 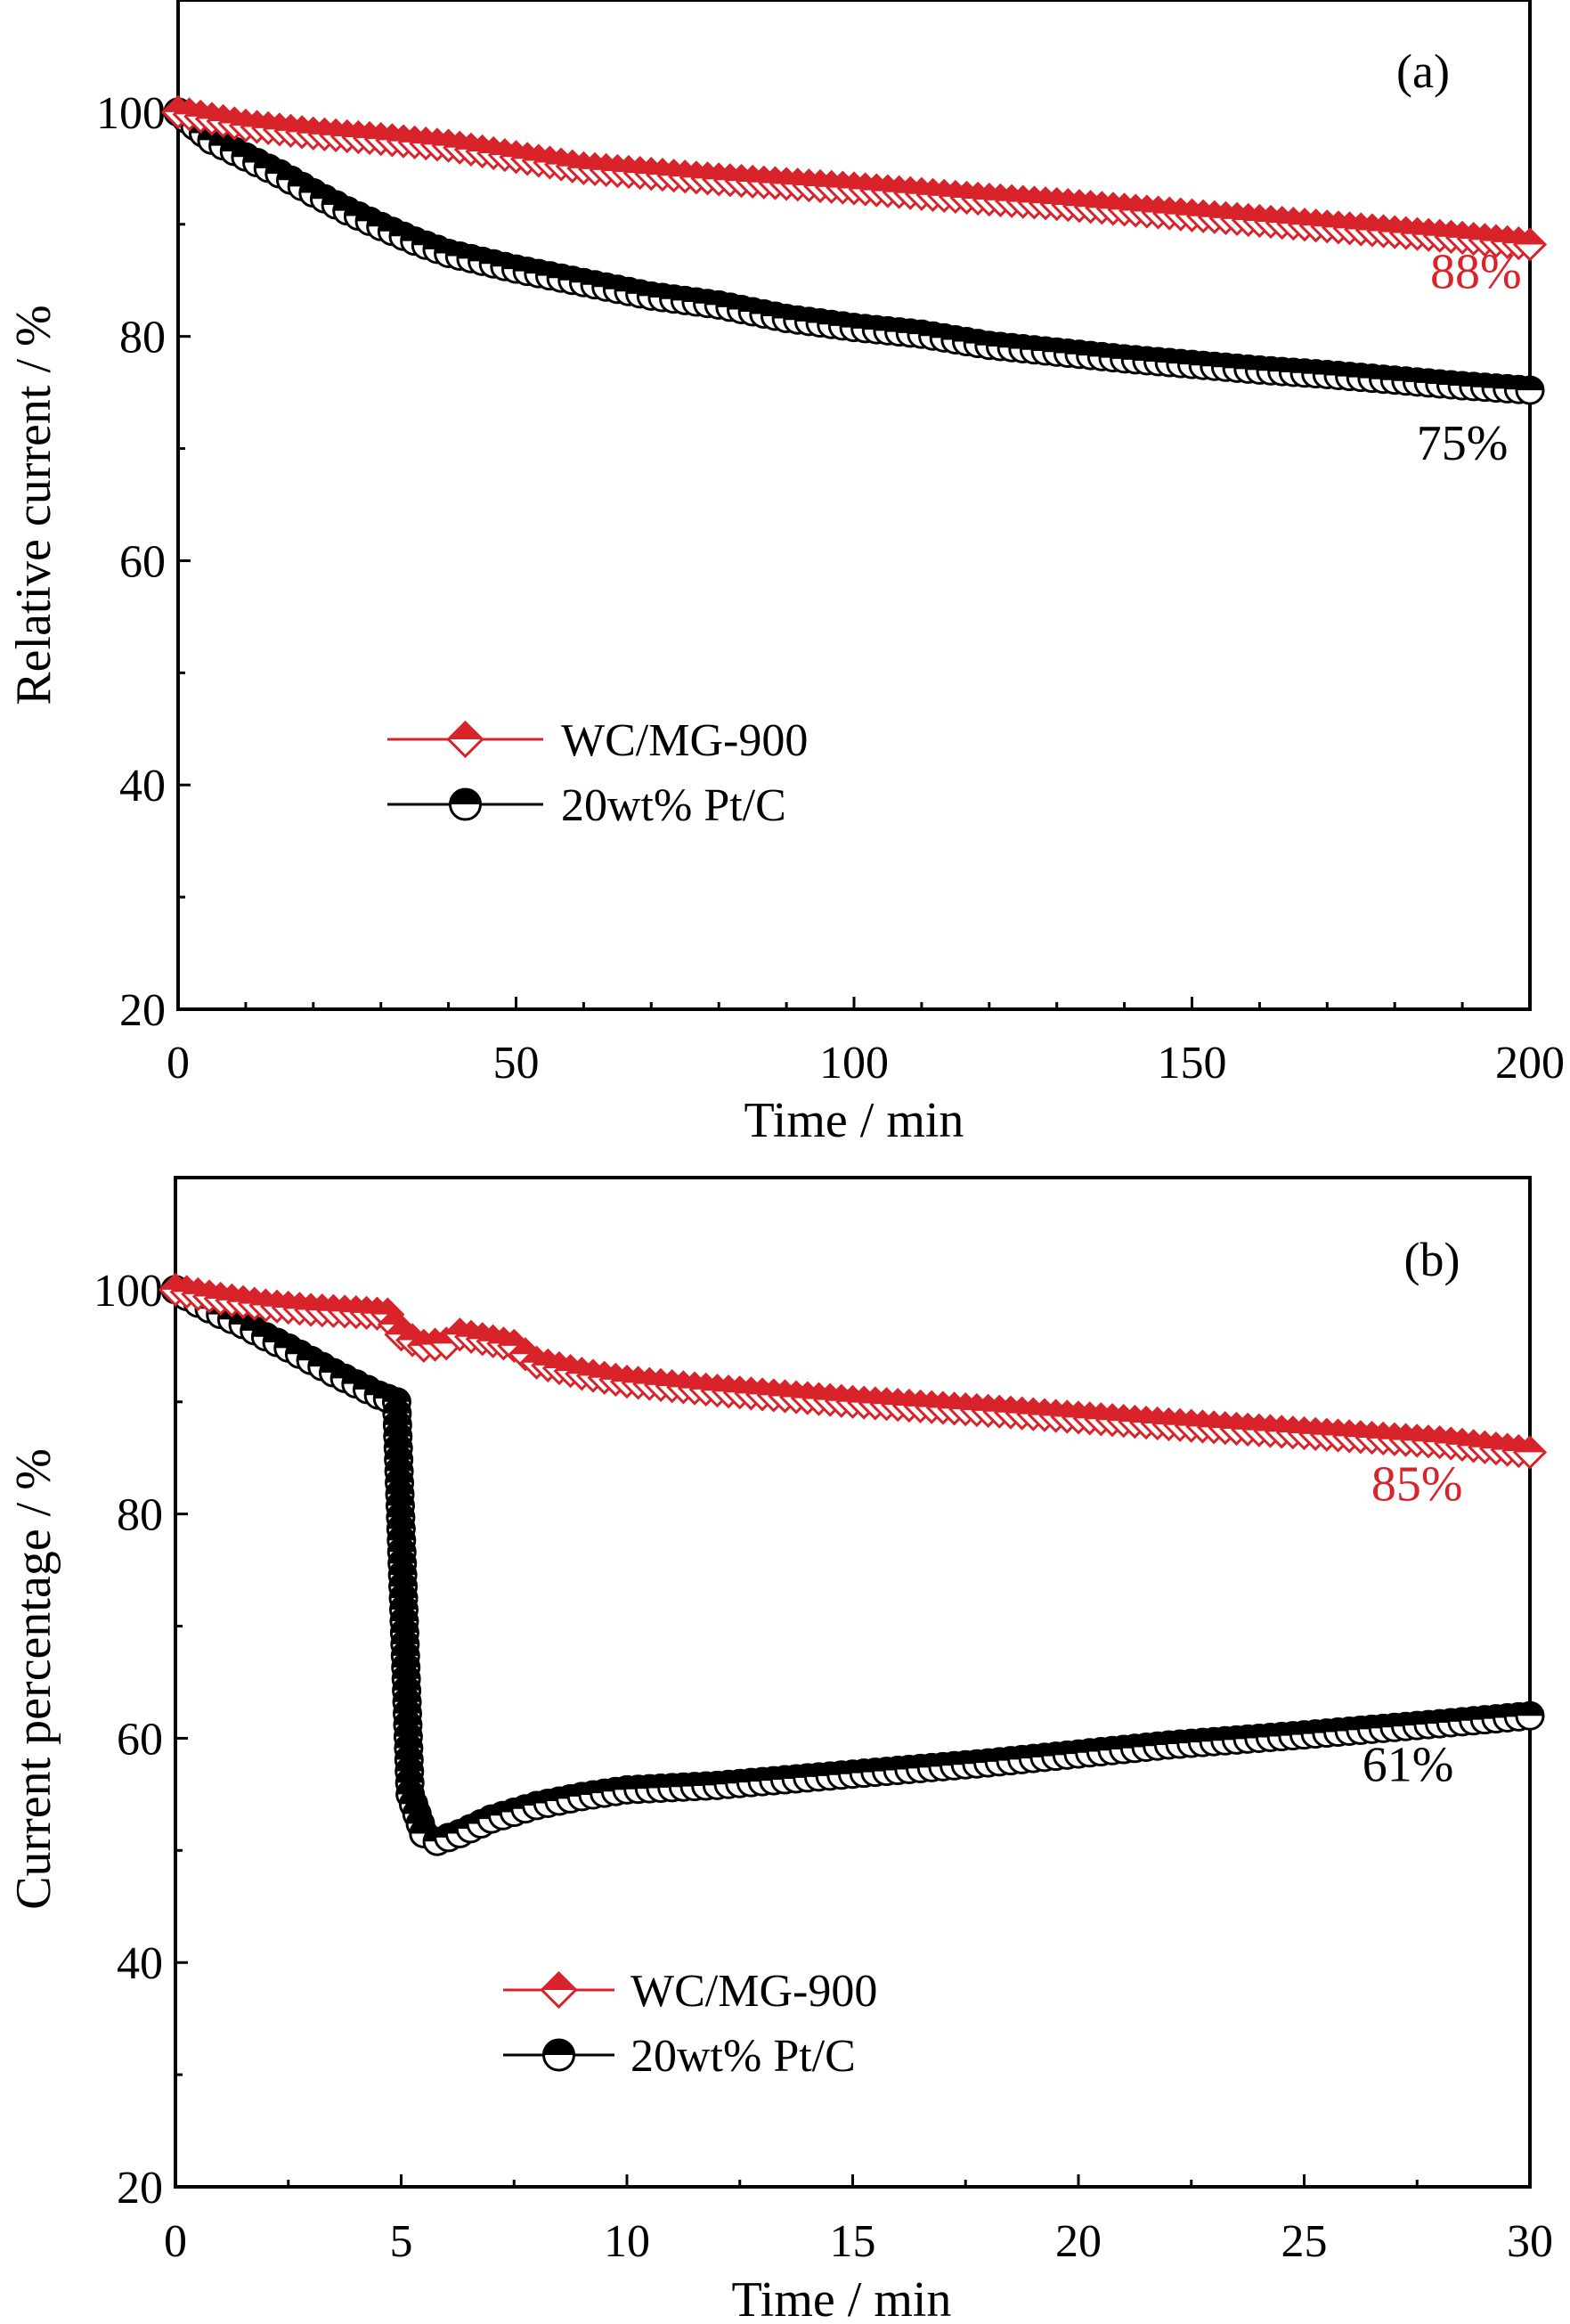 What do you see at coordinates (842, 2298) in the screenshot?
I see `x-axis-label-b: Time / min` at bounding box center [842, 2298].